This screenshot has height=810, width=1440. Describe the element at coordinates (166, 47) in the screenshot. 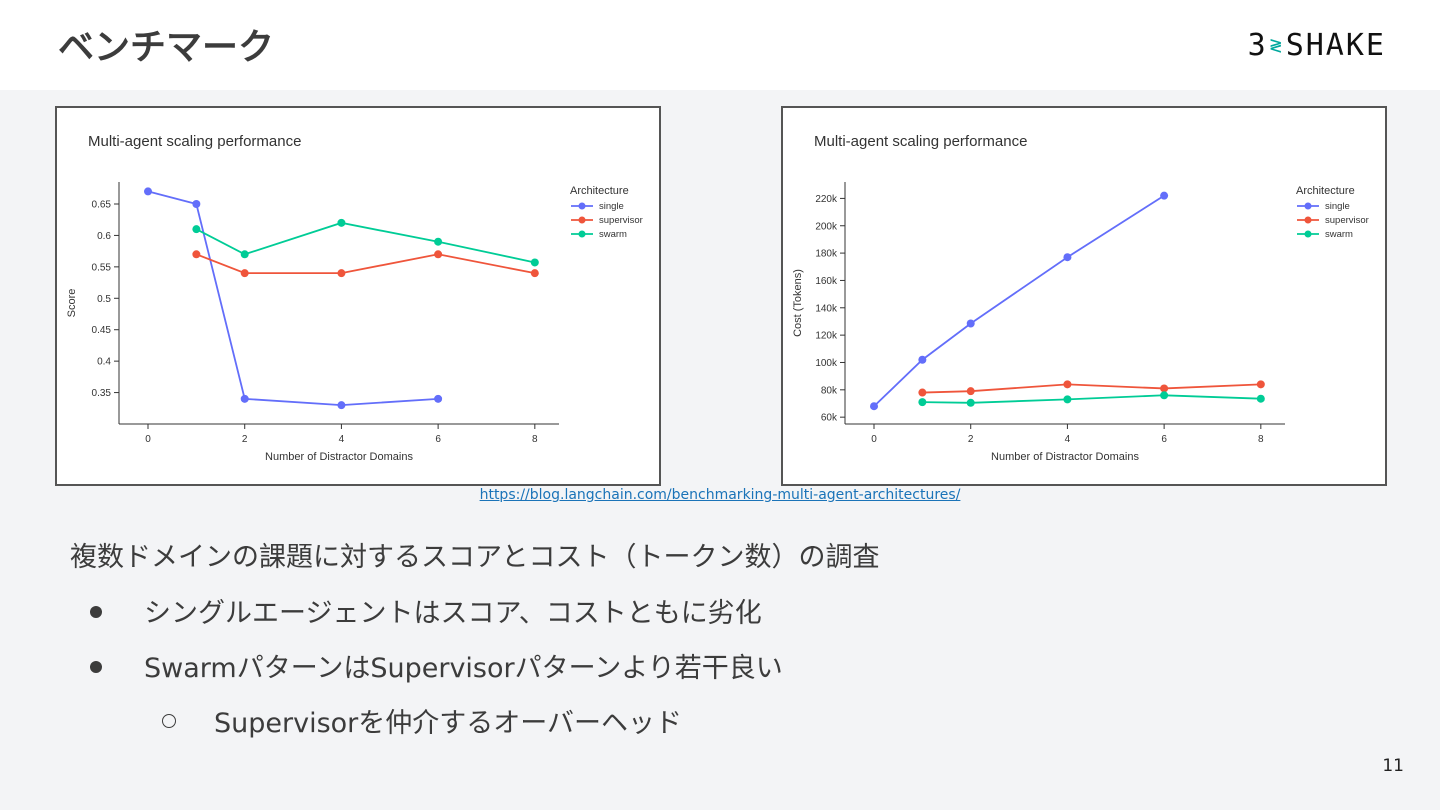

I see `slide-title: ベンチマーク` at that location.